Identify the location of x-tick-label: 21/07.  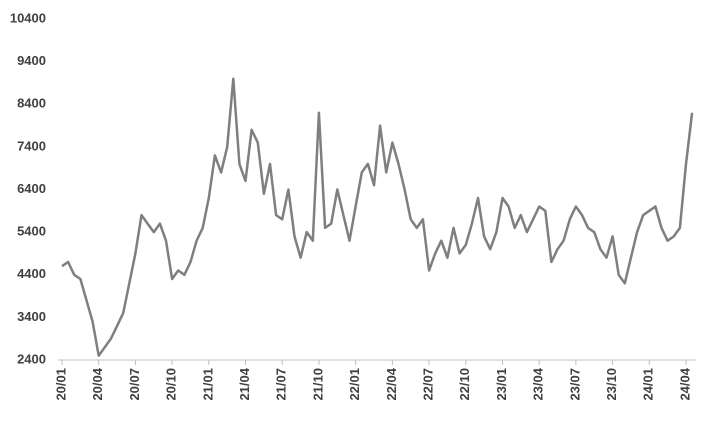
(281, 384).